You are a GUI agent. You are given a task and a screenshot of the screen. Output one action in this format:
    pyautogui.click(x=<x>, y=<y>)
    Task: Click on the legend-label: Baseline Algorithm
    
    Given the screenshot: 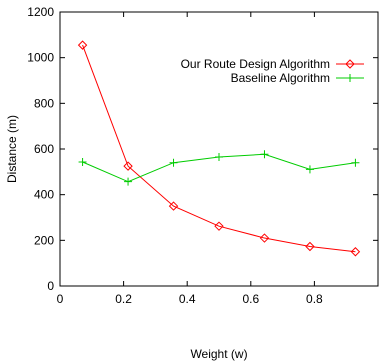 What is the action you would take?
    pyautogui.click(x=280, y=78)
    